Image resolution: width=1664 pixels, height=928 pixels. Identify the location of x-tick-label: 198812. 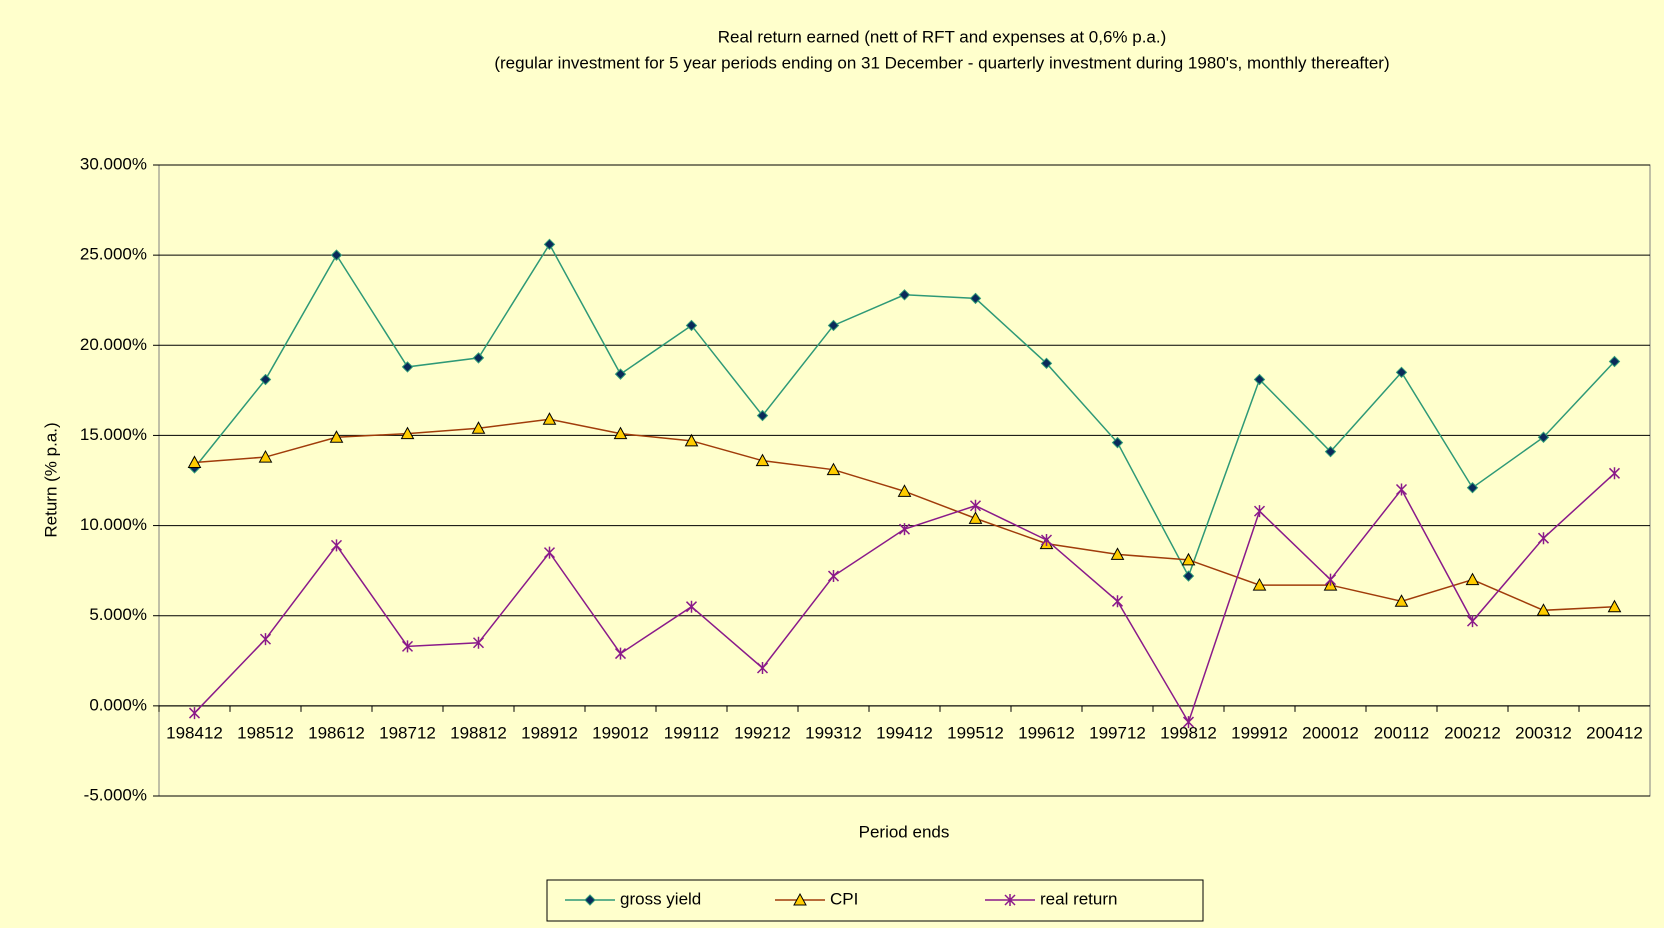
(478, 732).